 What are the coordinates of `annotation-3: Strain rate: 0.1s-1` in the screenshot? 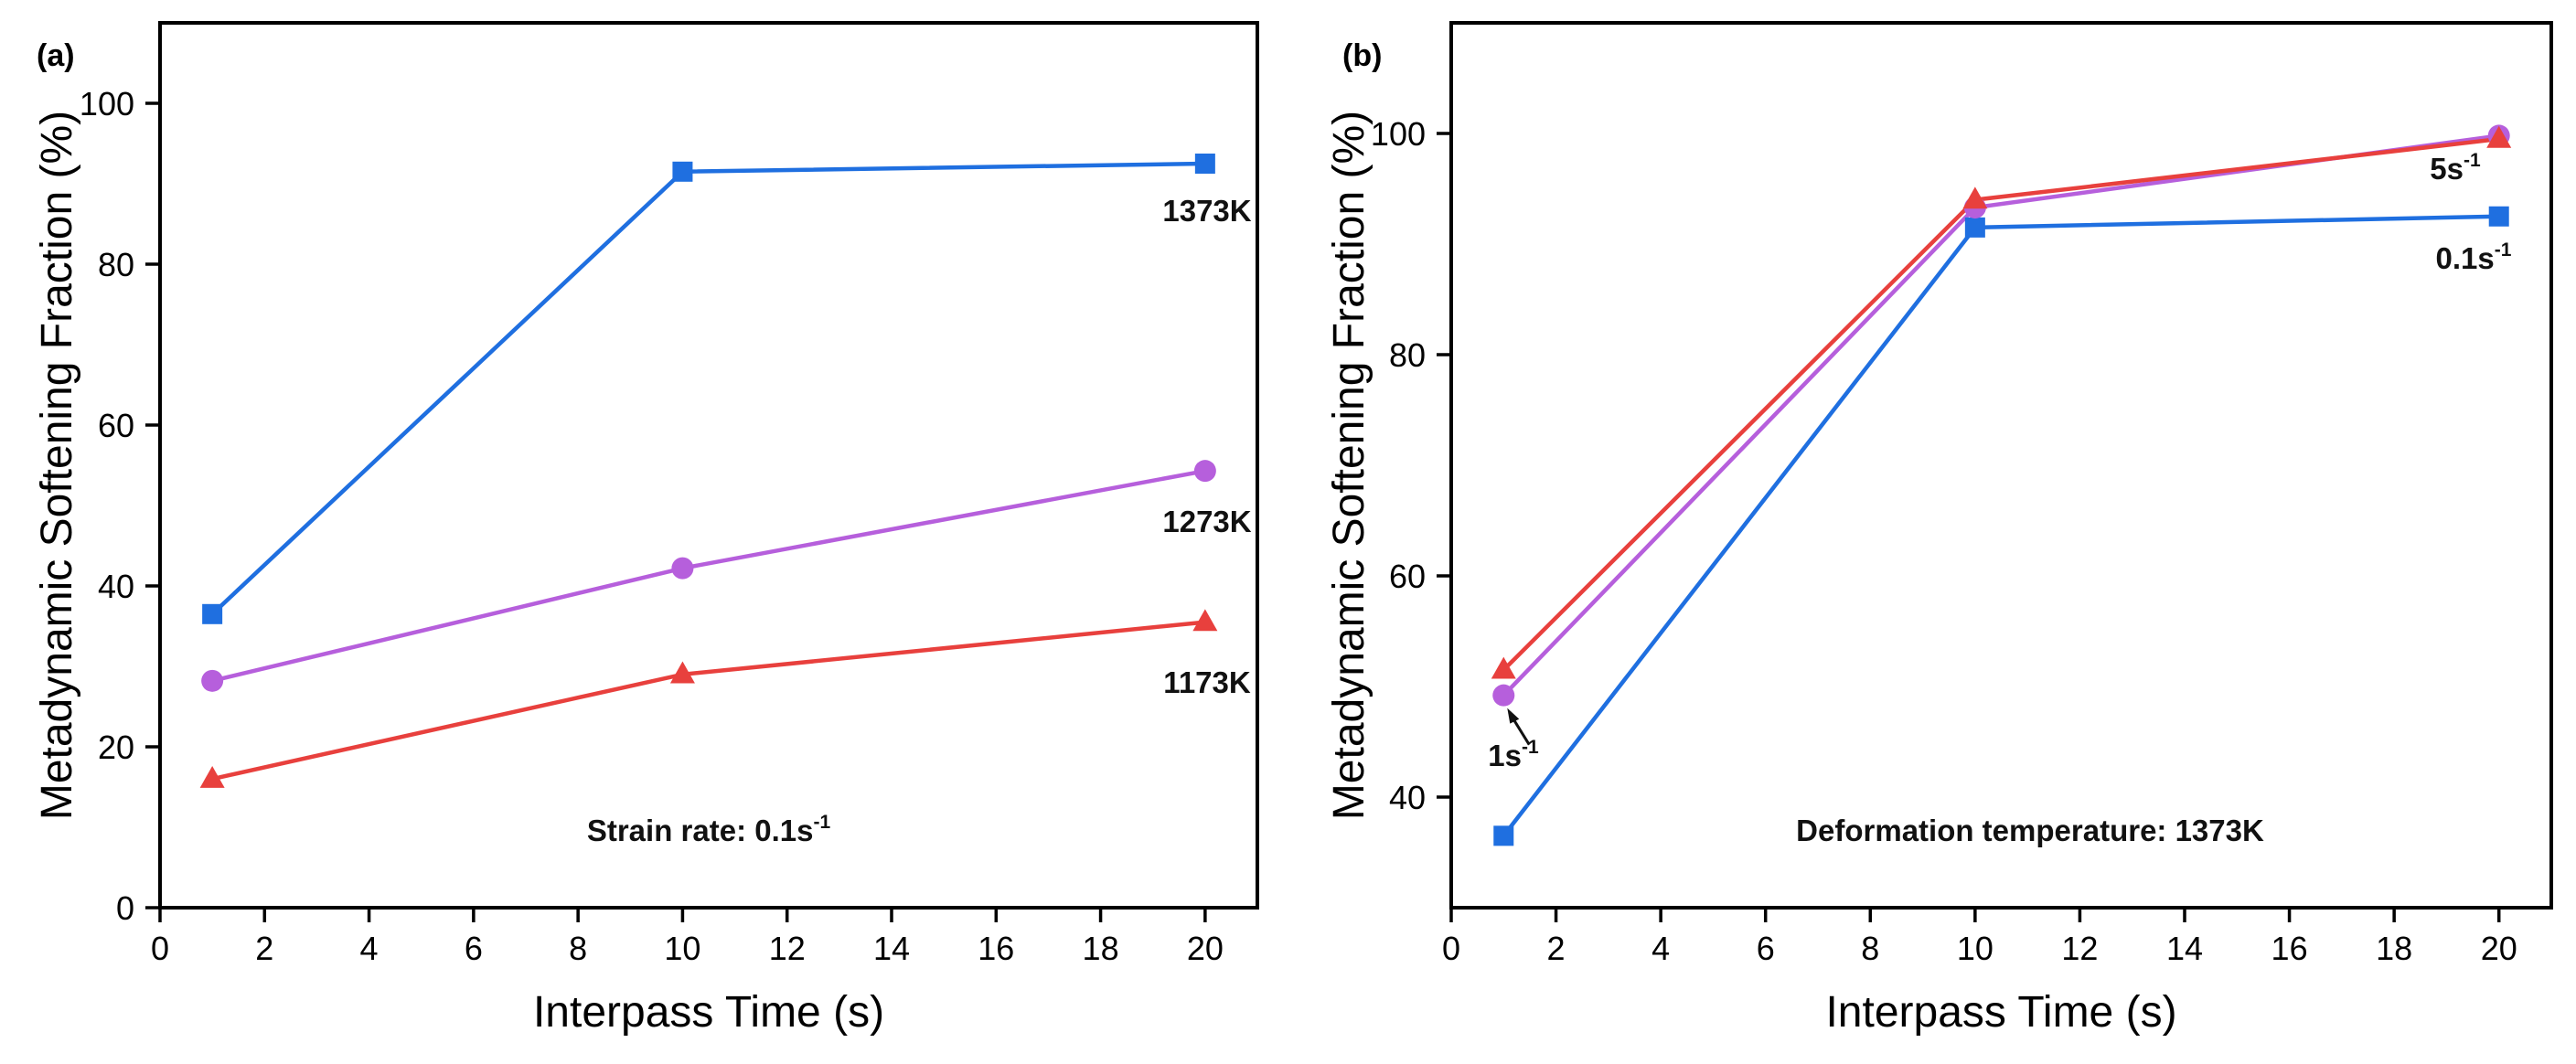 It's located at (709, 829).